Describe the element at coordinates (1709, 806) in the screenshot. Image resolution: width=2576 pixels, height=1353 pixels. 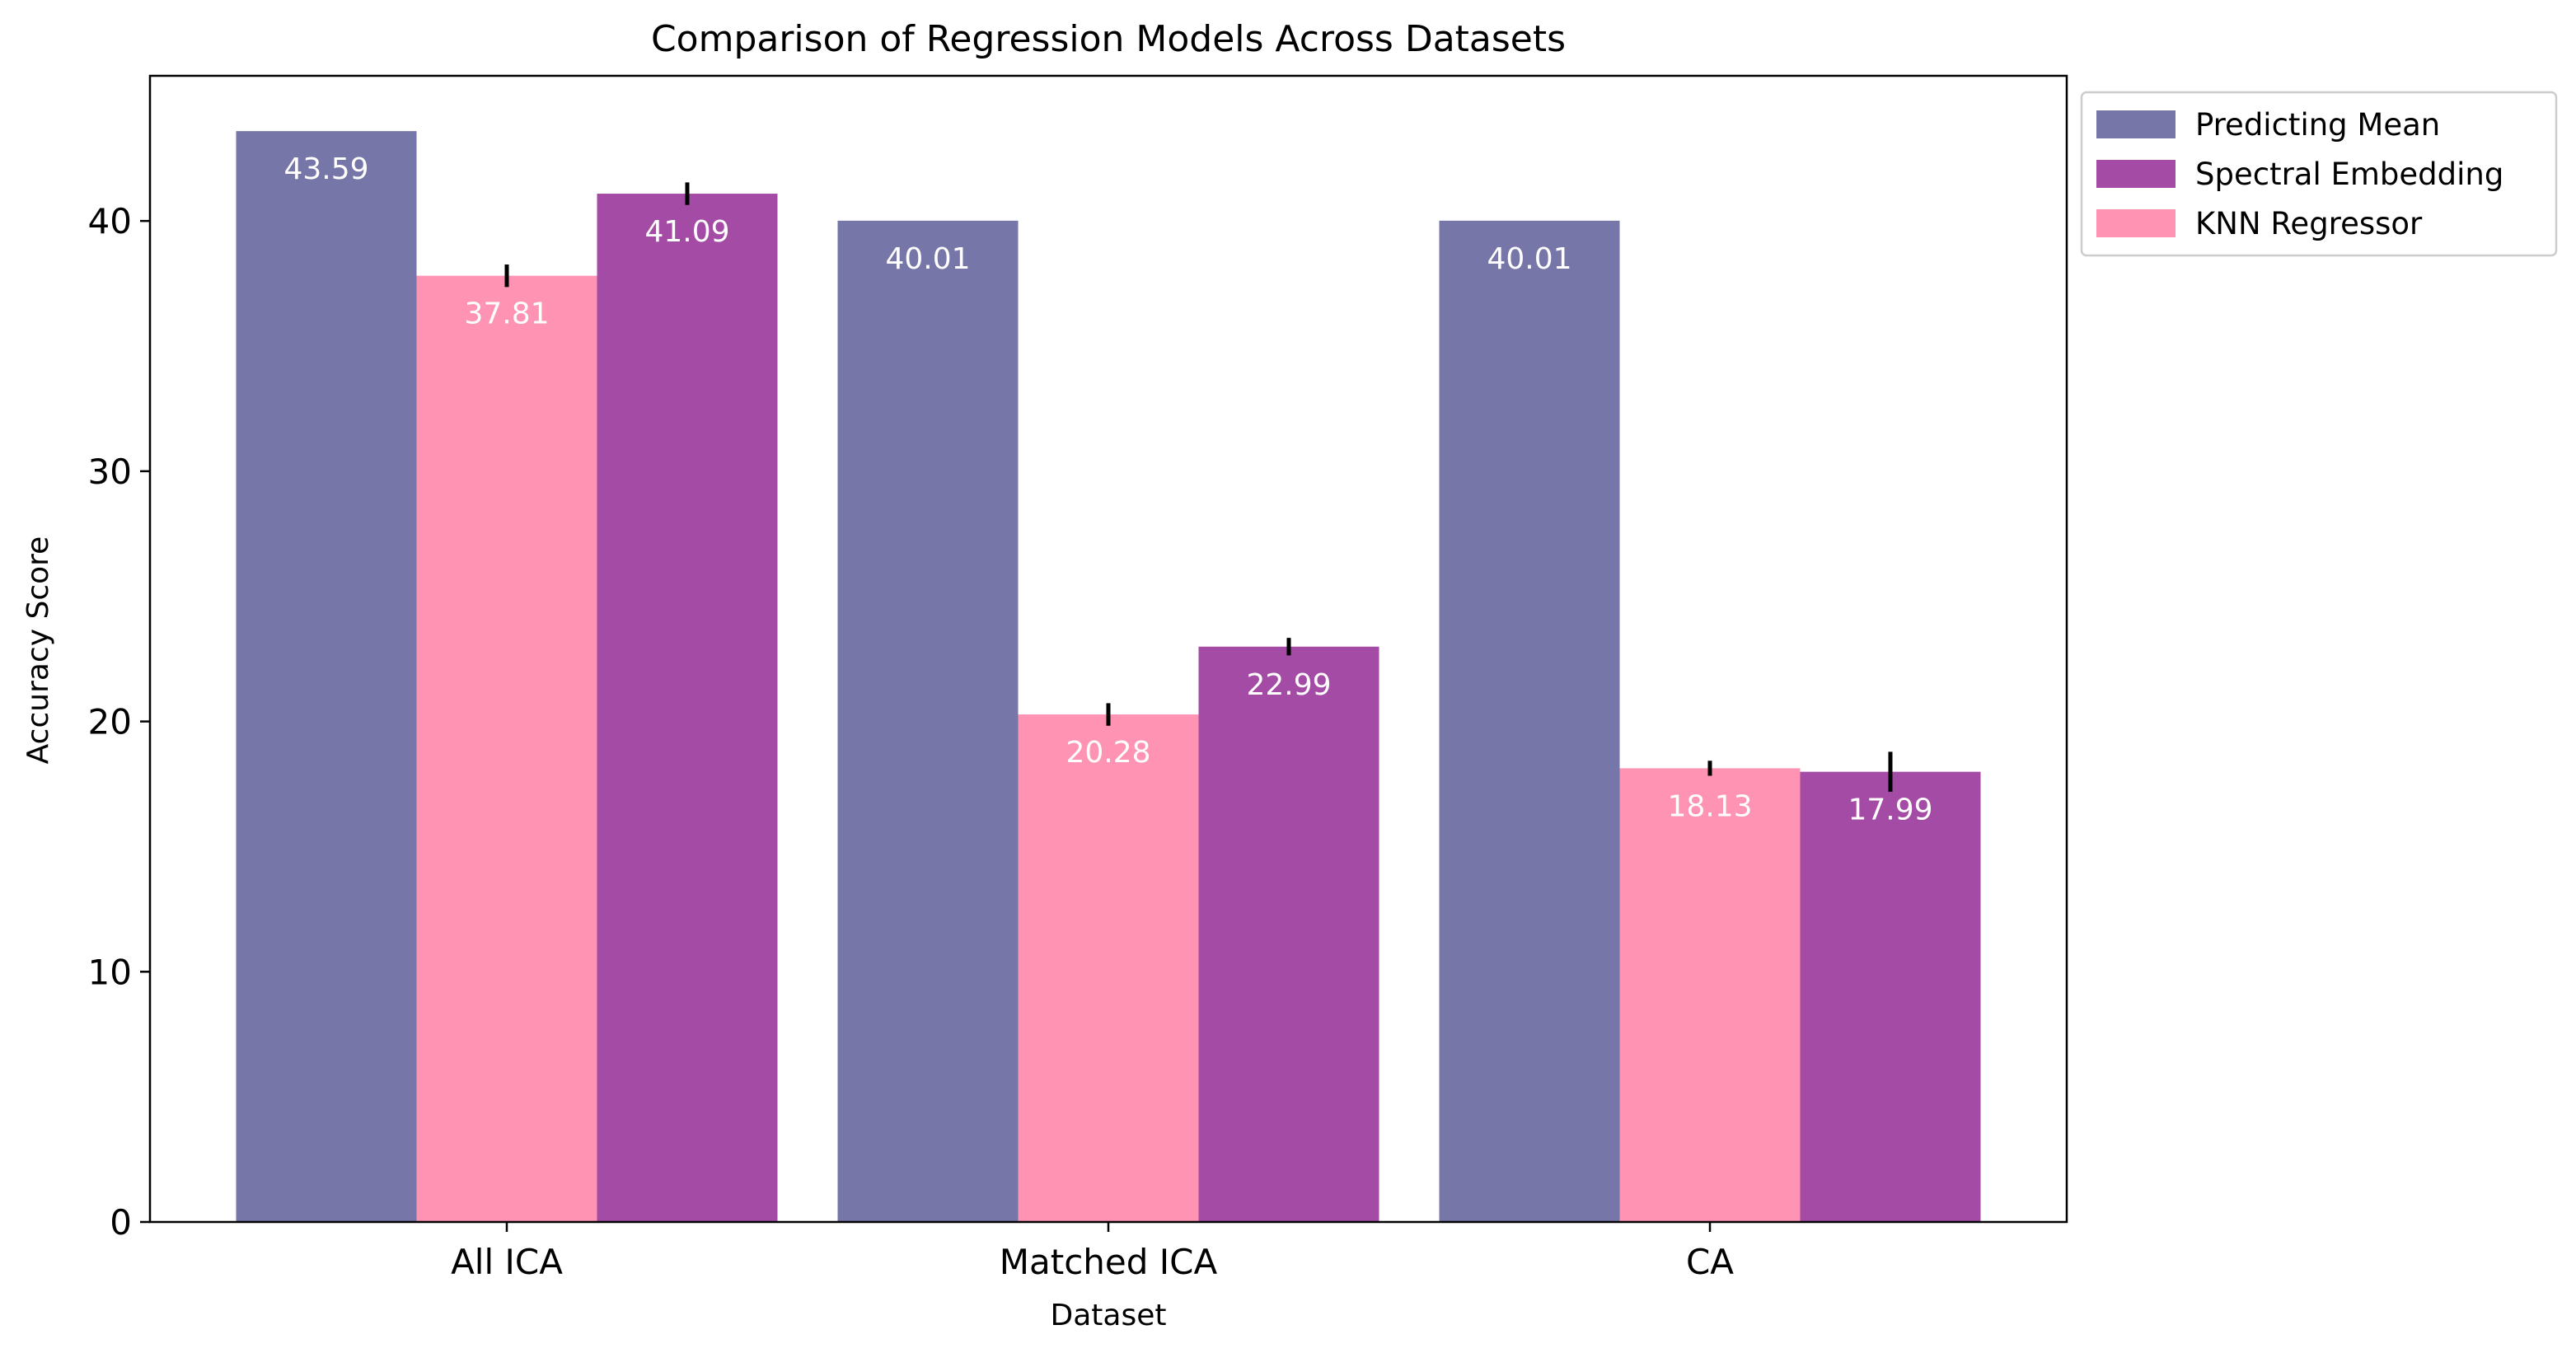
I see `data-label: 18.13` at that location.